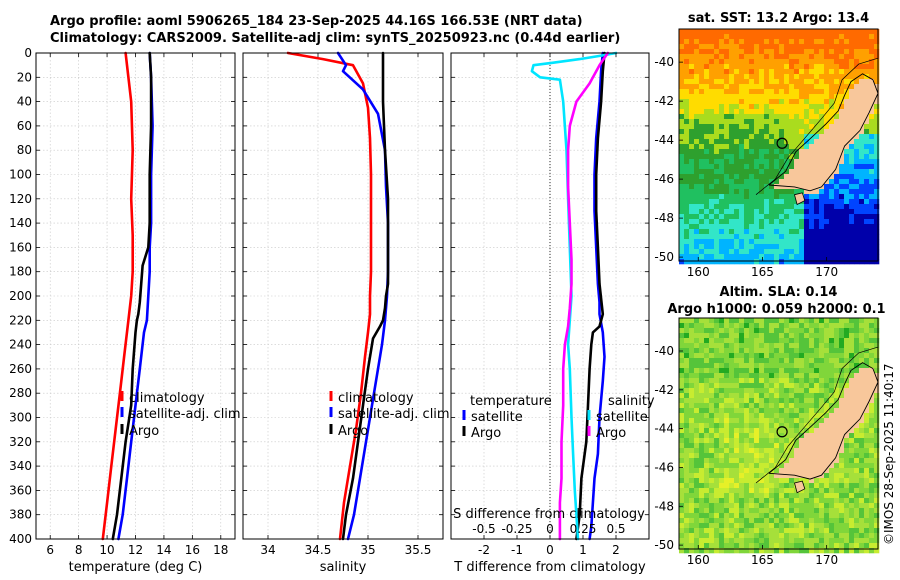  Describe the element at coordinates (353, 431) in the screenshot. I see `legend-label: Argo` at that location.